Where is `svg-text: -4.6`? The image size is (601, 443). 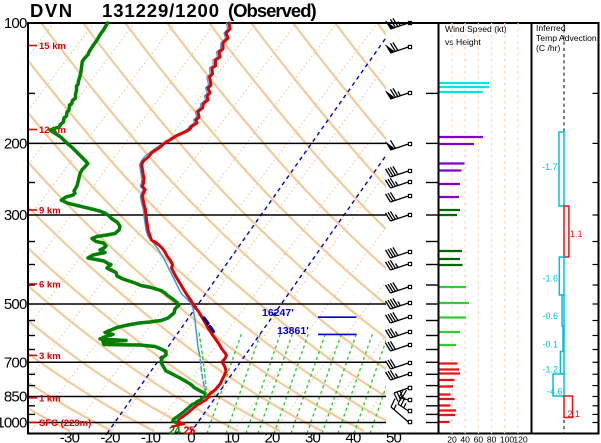 svg-text: -4.6 is located at coordinates (555, 392).